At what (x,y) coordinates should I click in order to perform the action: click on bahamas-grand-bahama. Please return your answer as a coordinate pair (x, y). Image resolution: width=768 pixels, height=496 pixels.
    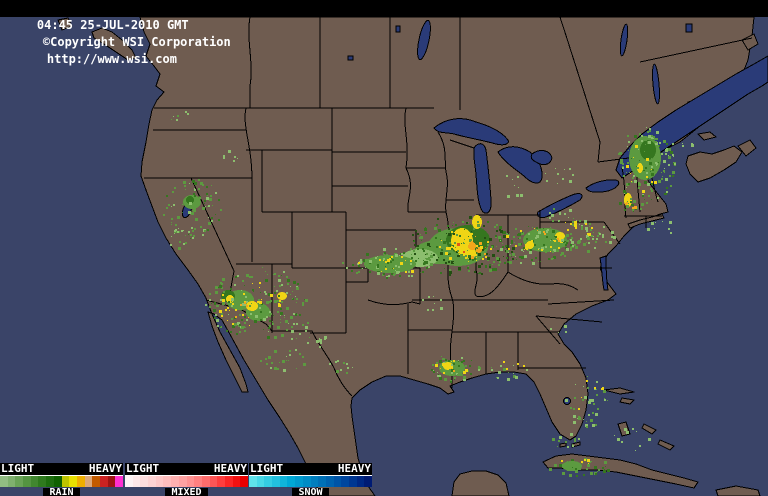
    Looking at the image, I should click on (619, 391).